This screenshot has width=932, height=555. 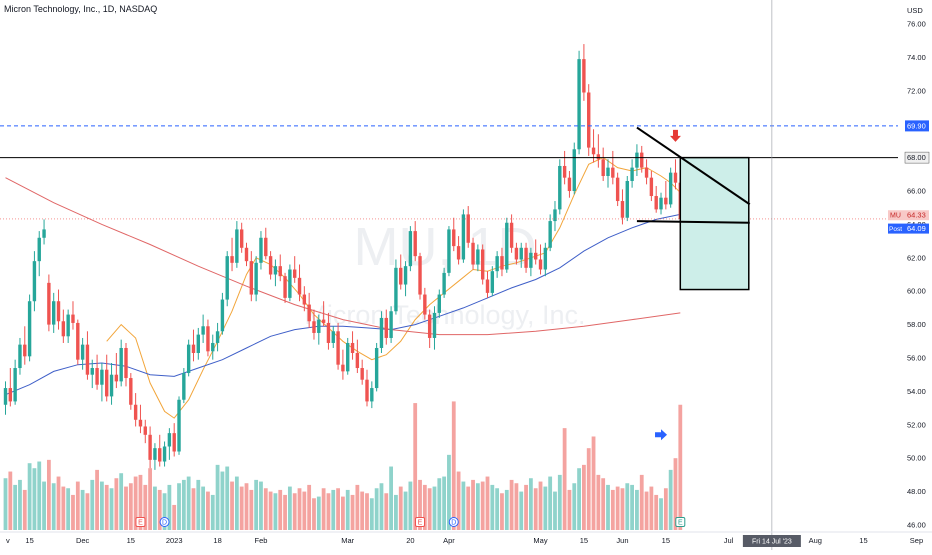 What do you see at coordinates (917, 228) in the screenshot?
I see `post-price-tag-bg` at bounding box center [917, 228].